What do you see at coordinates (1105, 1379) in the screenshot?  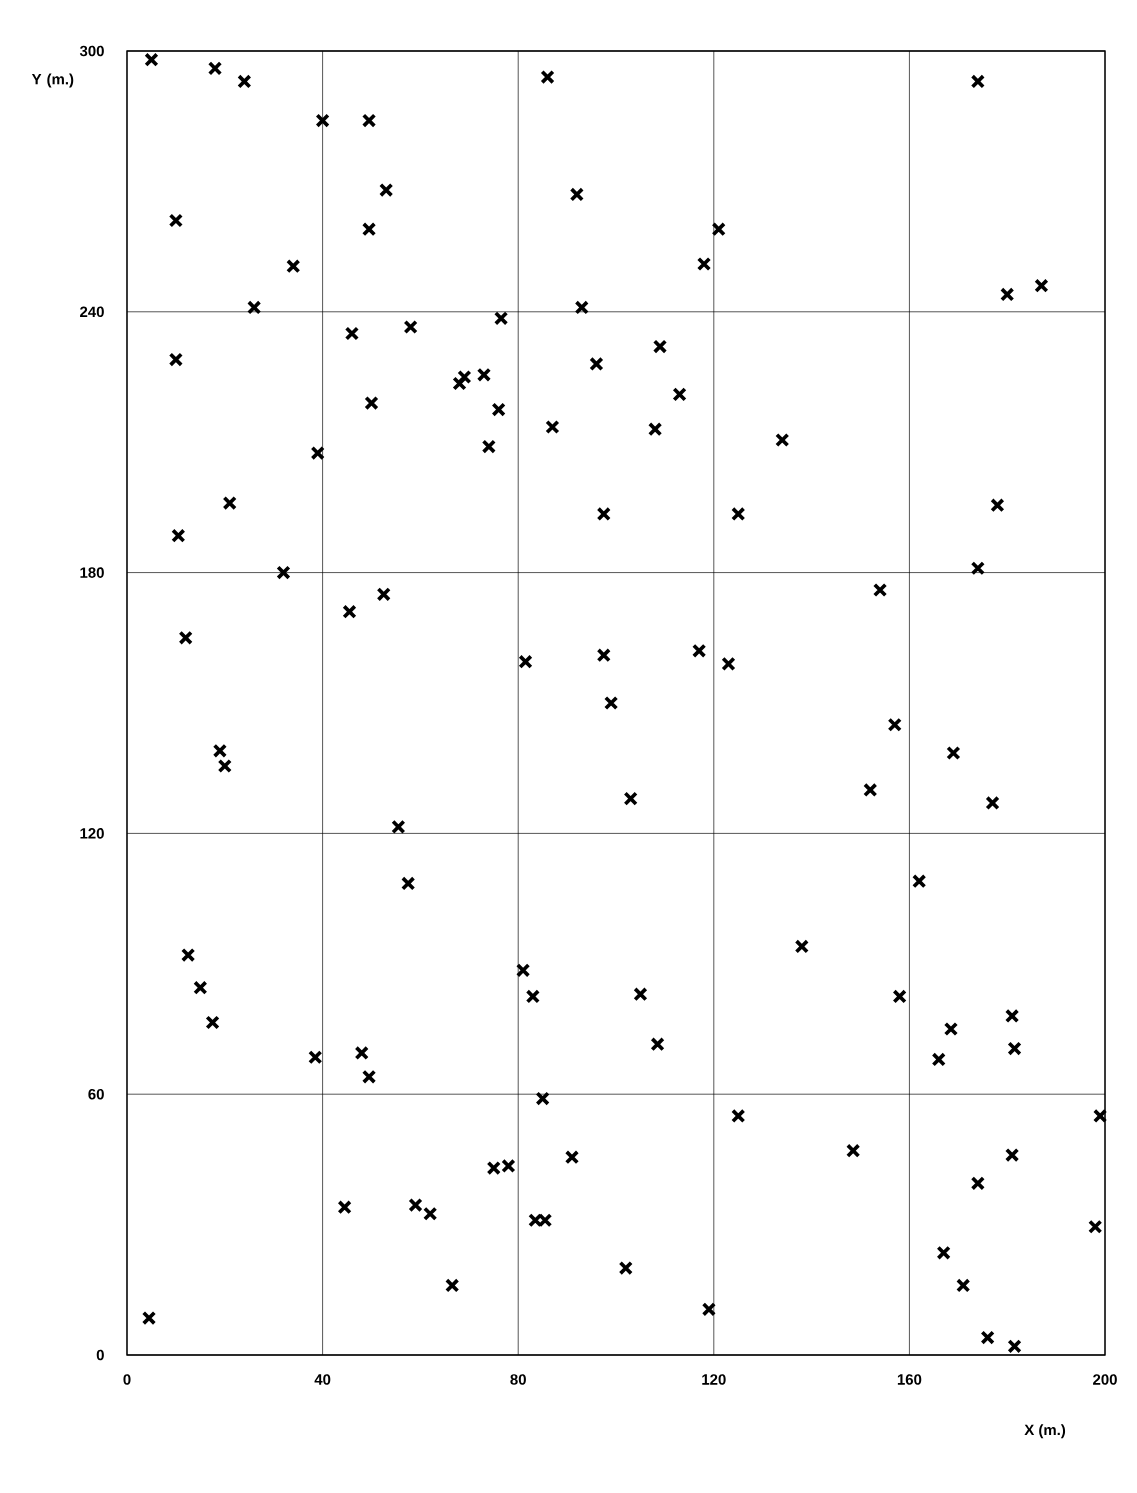 I see `x-tick-label: 200` at bounding box center [1105, 1379].